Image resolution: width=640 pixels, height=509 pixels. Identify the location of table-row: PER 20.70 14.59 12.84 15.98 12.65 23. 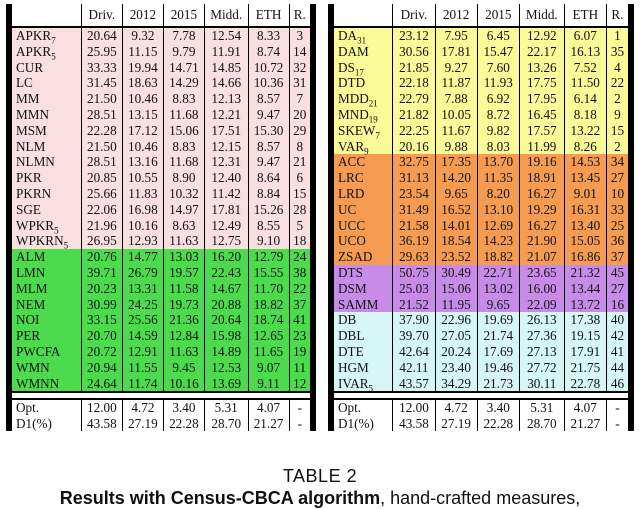
(161, 336).